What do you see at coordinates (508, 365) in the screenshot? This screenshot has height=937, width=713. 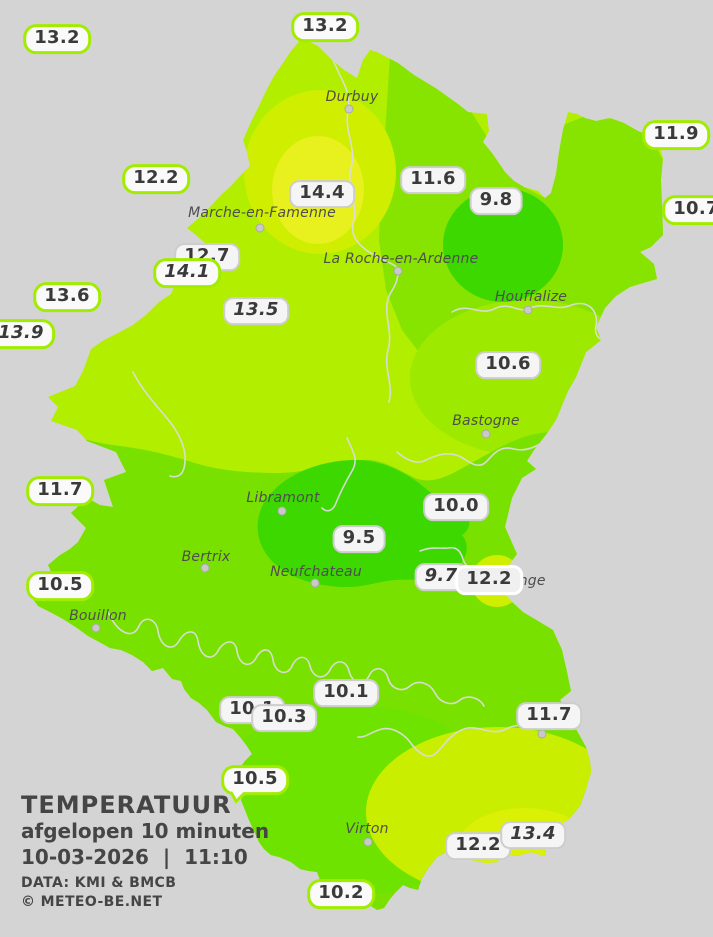 I see `station-temperature-label: 10.6` at bounding box center [508, 365].